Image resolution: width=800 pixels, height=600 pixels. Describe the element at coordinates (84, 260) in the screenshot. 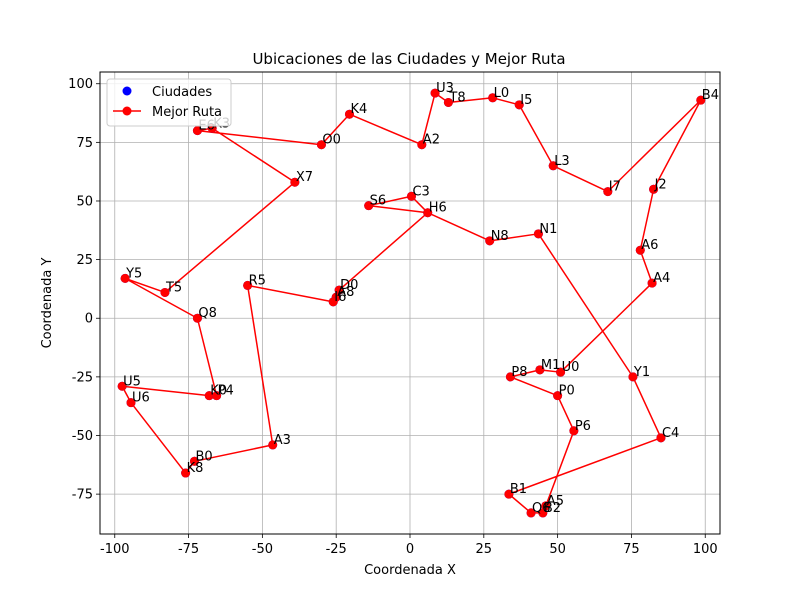

I see `y-tick-label: 25` at that location.